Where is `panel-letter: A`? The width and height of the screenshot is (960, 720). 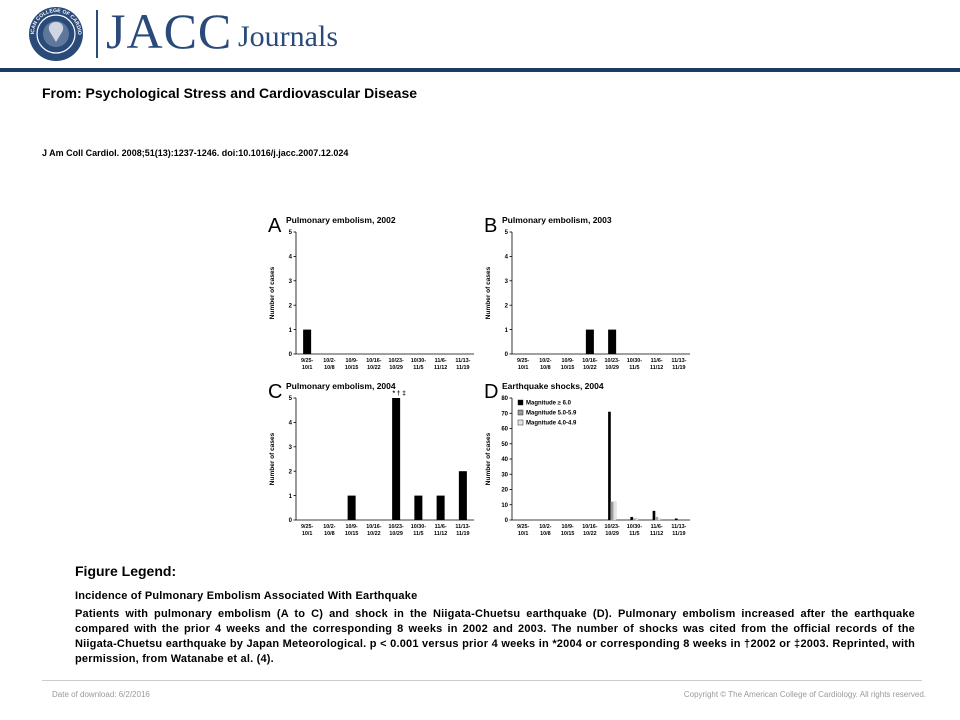
panel-letter: A is located at coordinates (275, 226).